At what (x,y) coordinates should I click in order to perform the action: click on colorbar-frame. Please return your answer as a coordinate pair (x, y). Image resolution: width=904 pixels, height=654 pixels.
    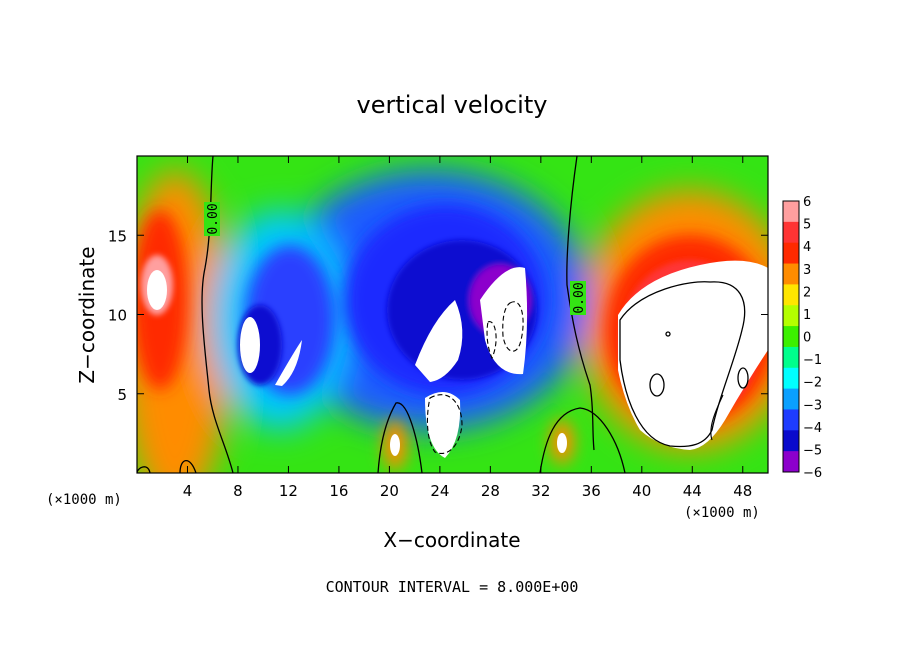
    Looking at the image, I should click on (791, 336).